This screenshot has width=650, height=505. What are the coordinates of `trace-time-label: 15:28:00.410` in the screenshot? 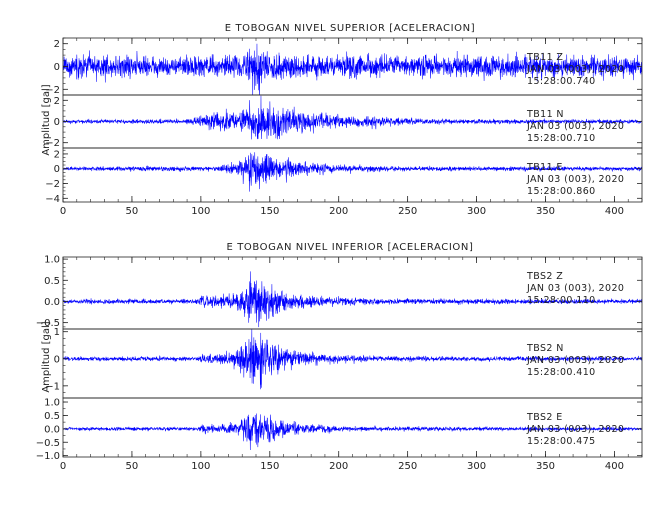 It's located at (561, 372).